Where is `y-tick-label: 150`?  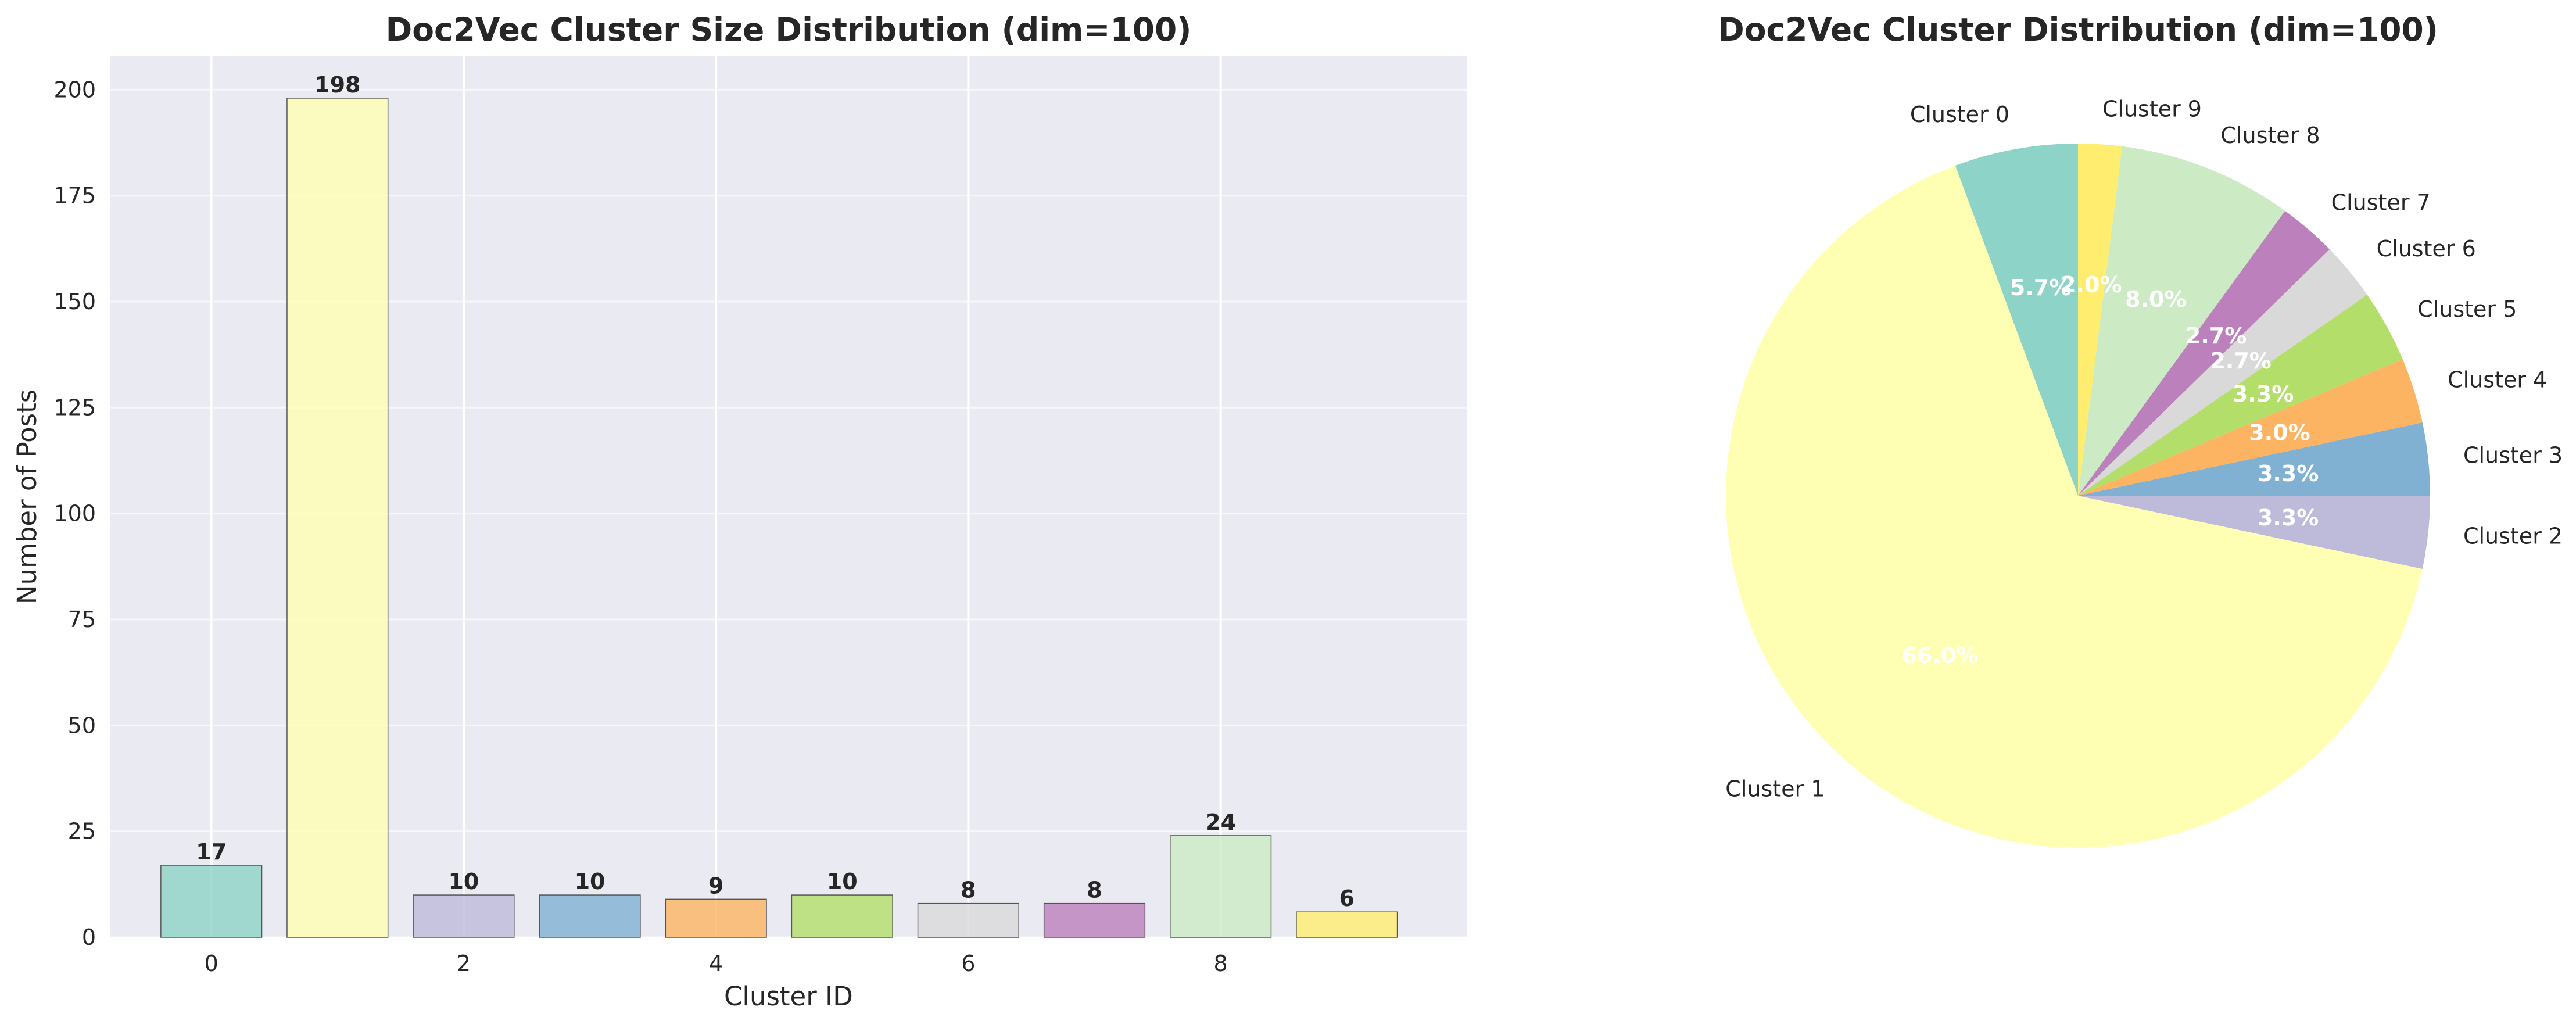 y-tick-label: 150 is located at coordinates (74, 301).